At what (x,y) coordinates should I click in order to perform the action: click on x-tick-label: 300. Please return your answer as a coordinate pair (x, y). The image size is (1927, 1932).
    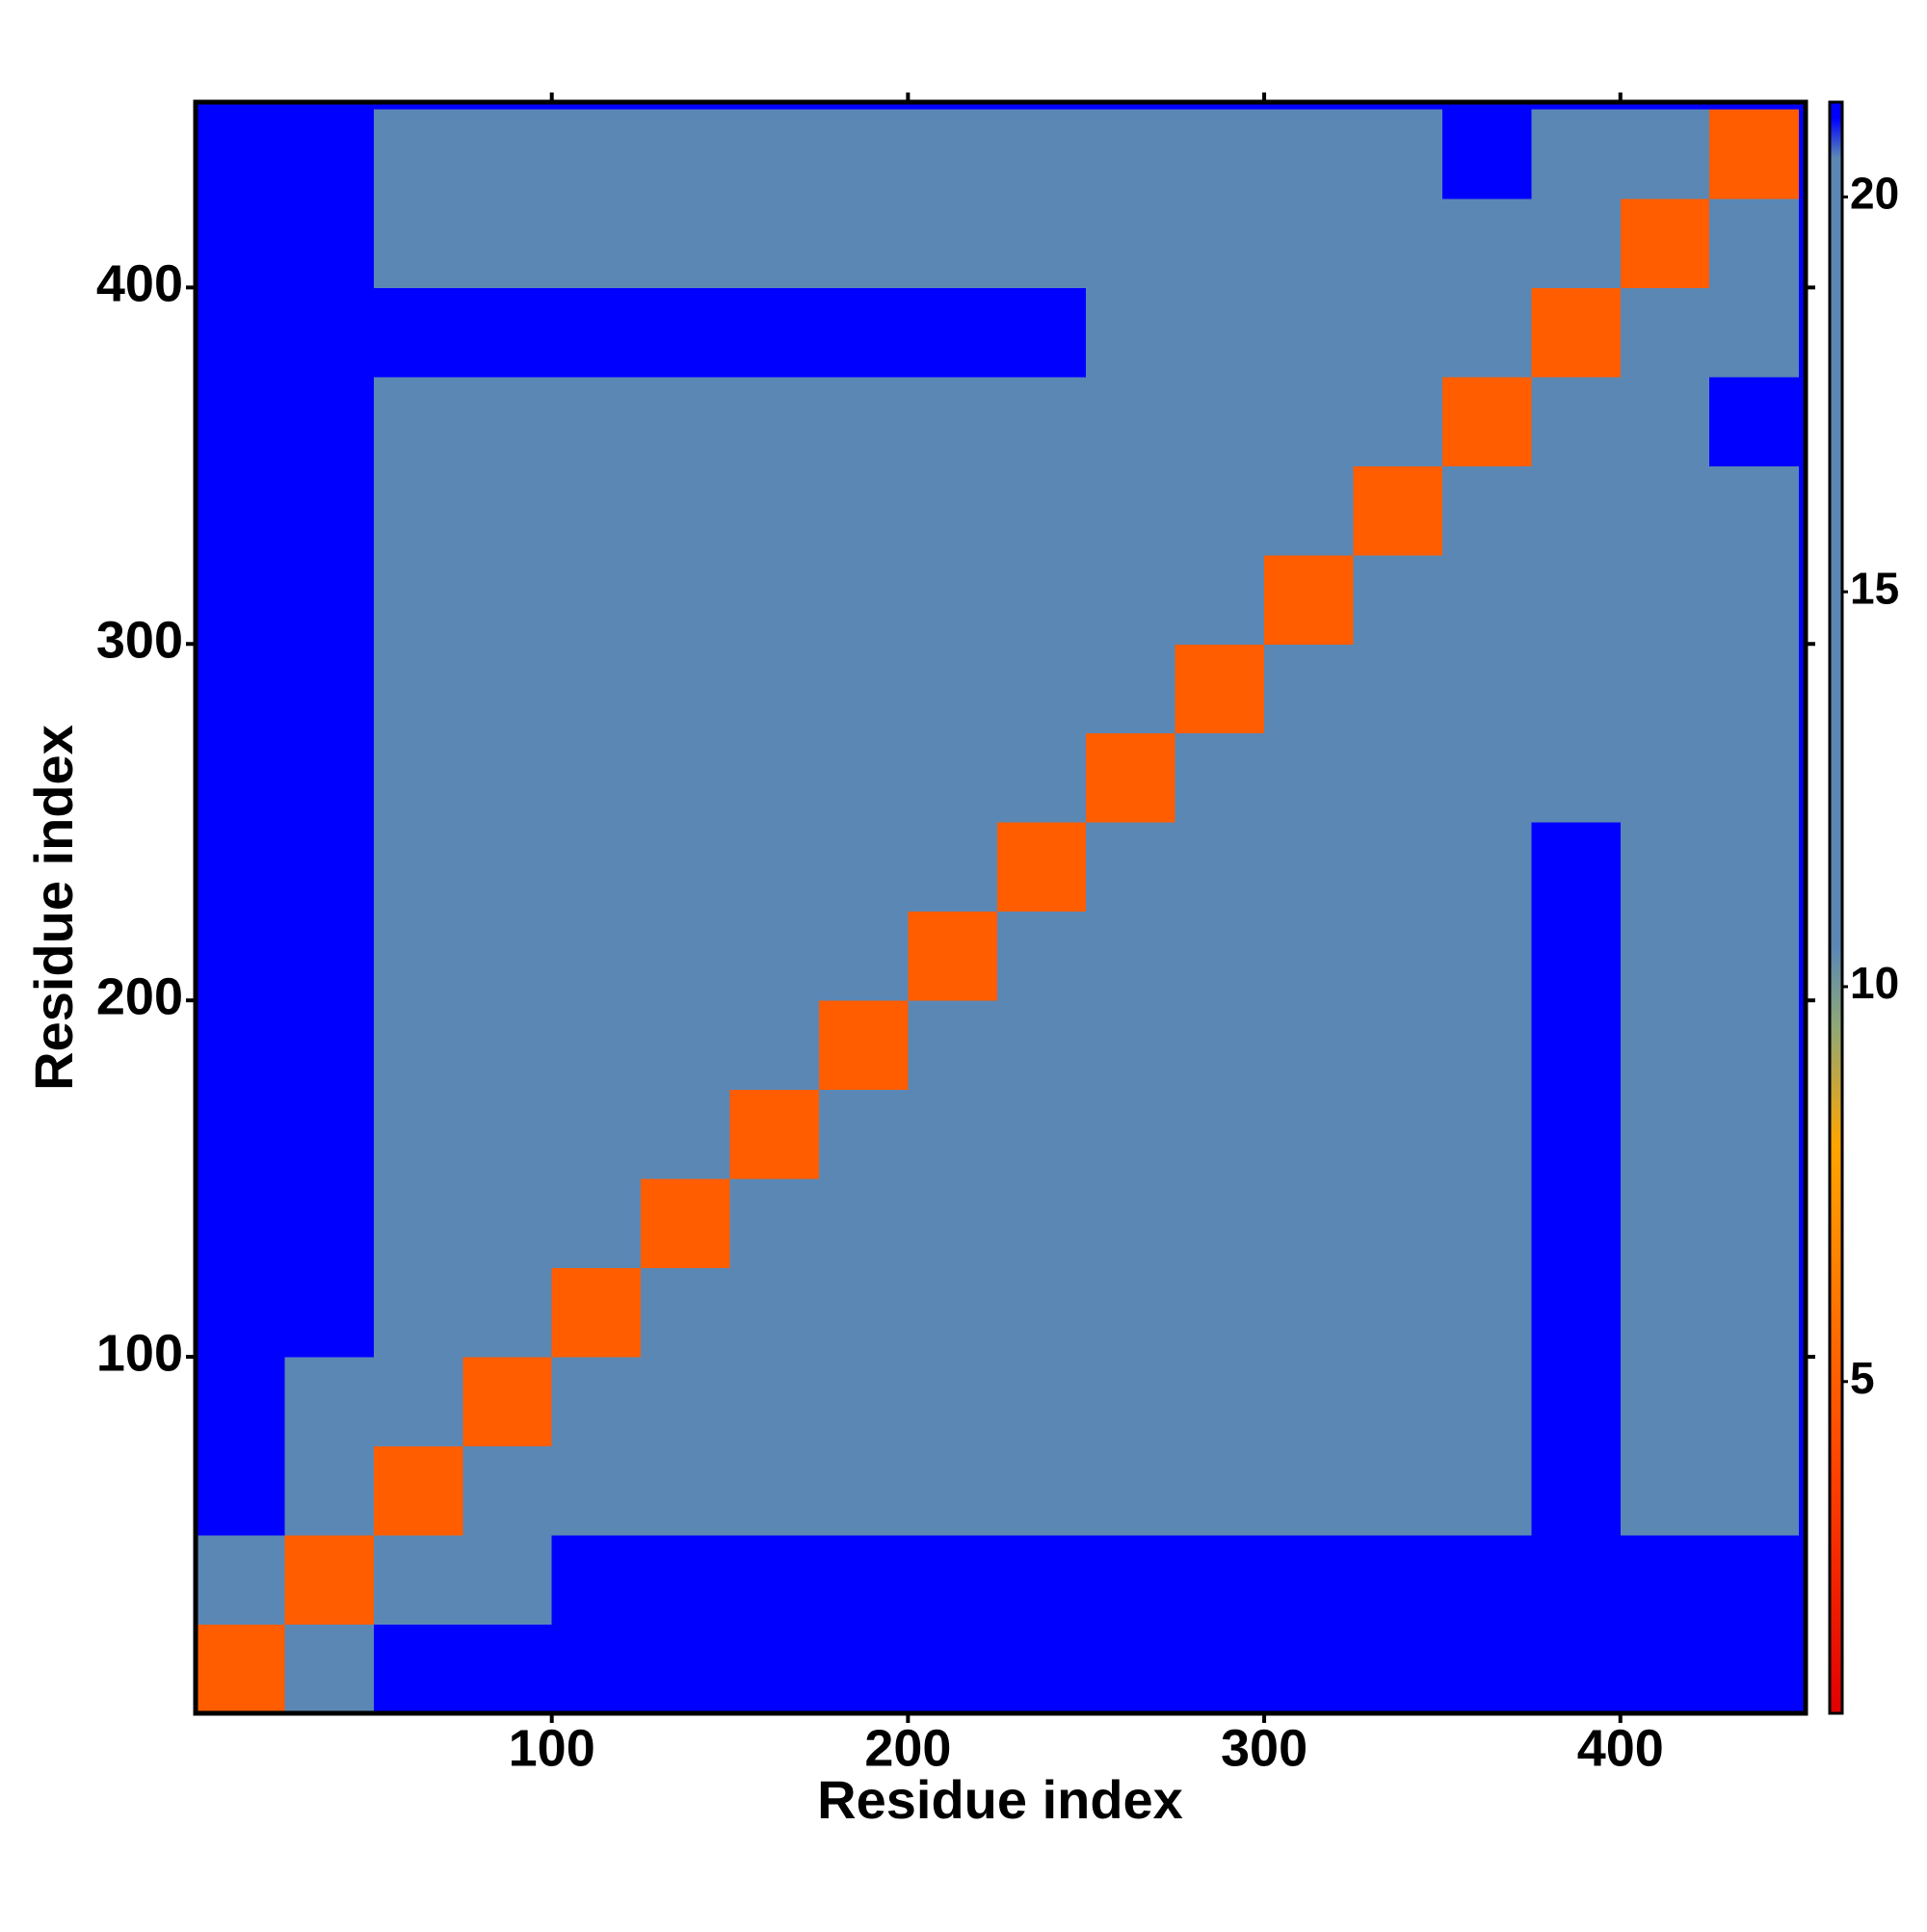
    Looking at the image, I should click on (1264, 1748).